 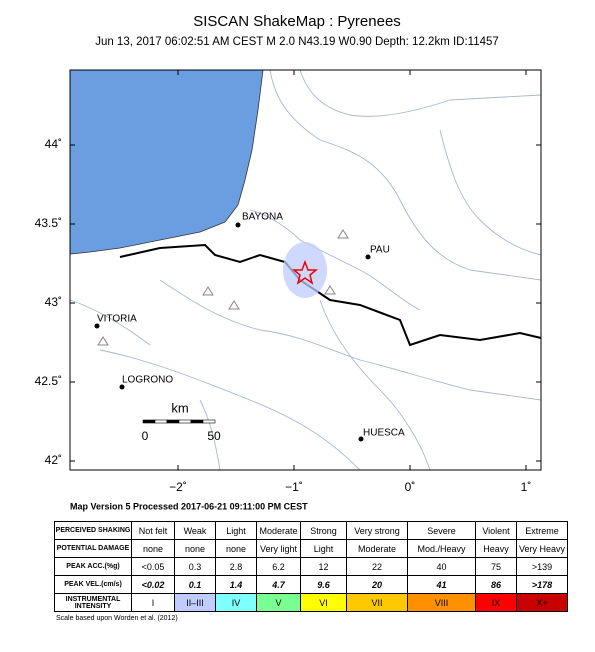 What do you see at coordinates (262, 217) in the screenshot?
I see `city-label: BAYONA` at bounding box center [262, 217].